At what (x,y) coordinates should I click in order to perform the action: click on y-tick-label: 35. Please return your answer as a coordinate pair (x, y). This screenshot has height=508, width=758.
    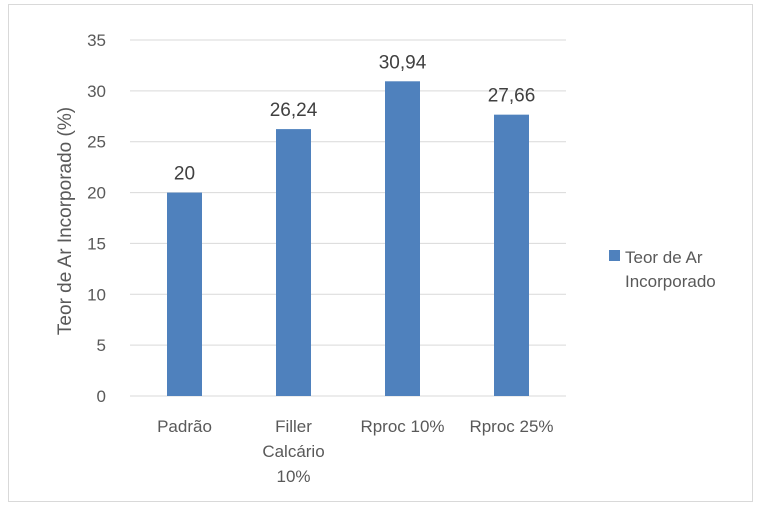
    Looking at the image, I should click on (96, 40).